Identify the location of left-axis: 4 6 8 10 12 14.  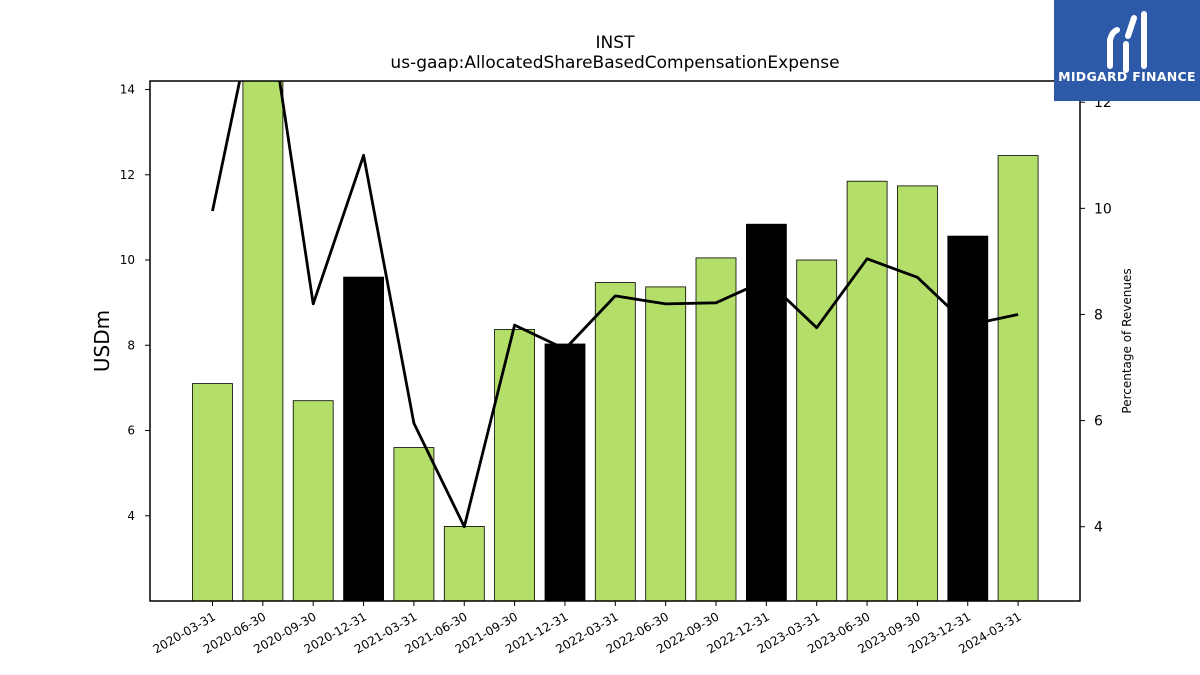
(135, 303).